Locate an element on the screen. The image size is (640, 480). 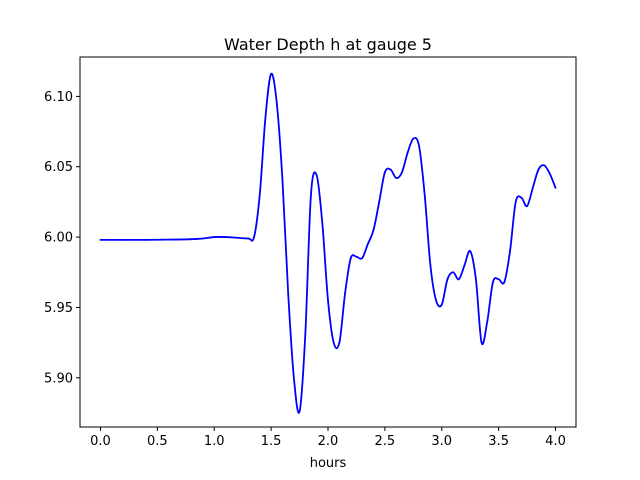
x-axis-label: hours is located at coordinates (328, 463).